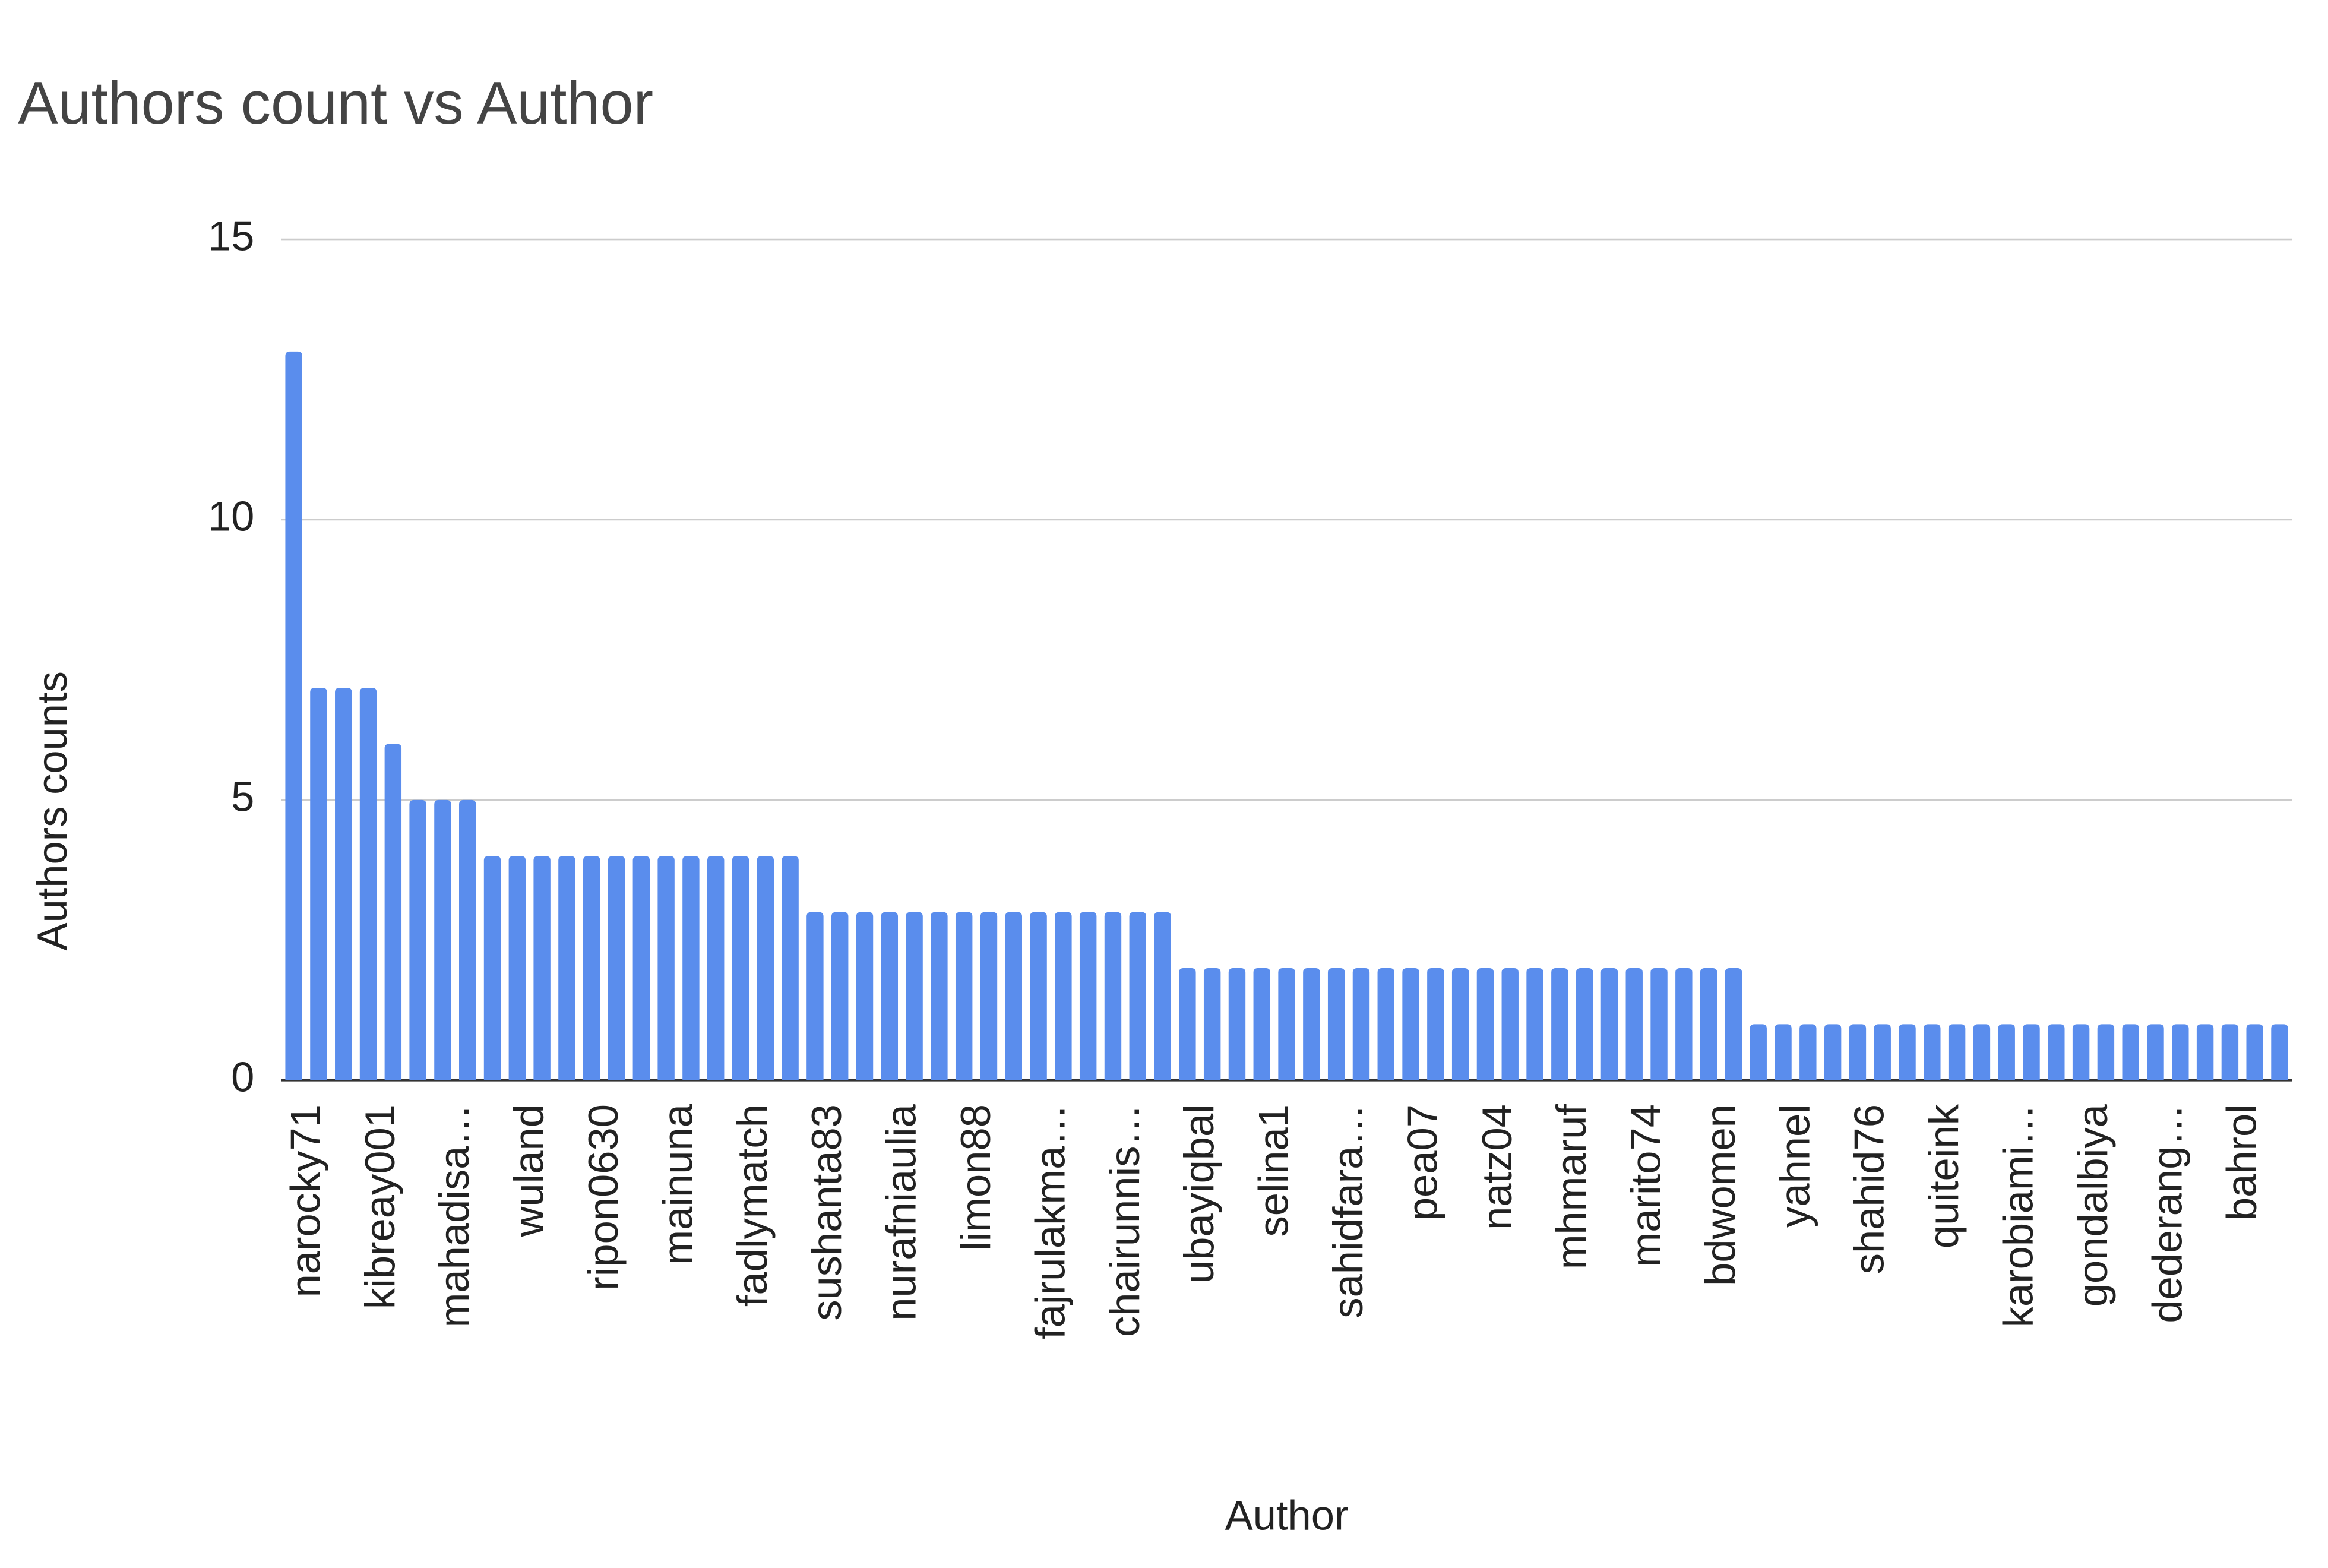  What do you see at coordinates (826, 1212) in the screenshot?
I see `x-tick-label: sushanta83` at bounding box center [826, 1212].